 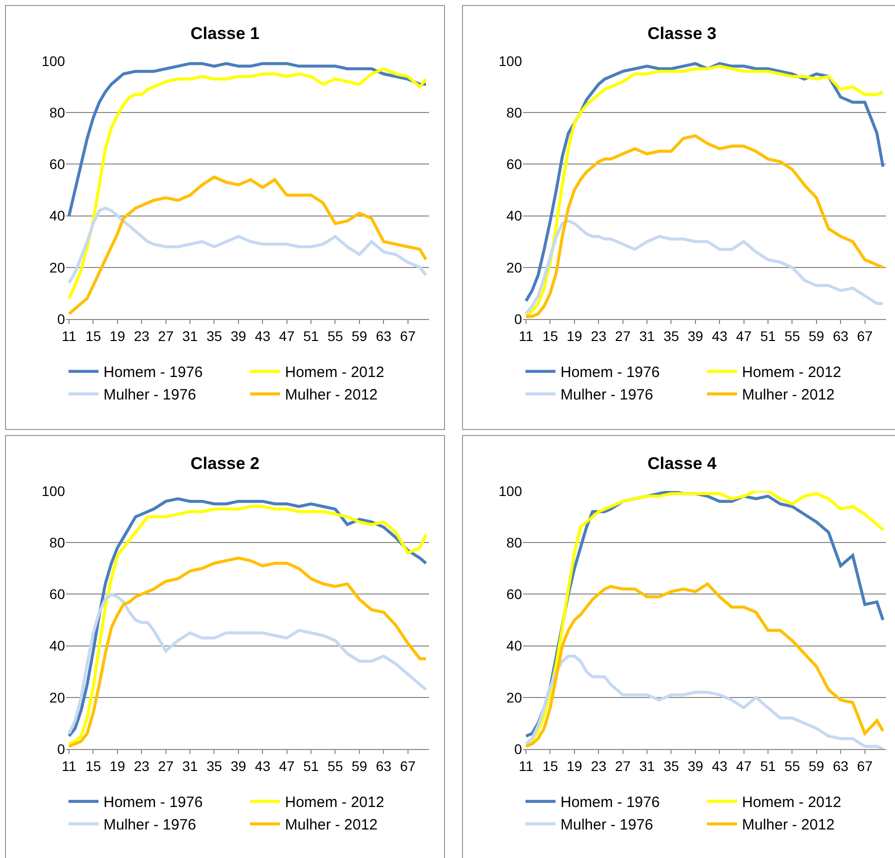 What do you see at coordinates (682, 34) in the screenshot?
I see `chart-title: Classe 3` at bounding box center [682, 34].